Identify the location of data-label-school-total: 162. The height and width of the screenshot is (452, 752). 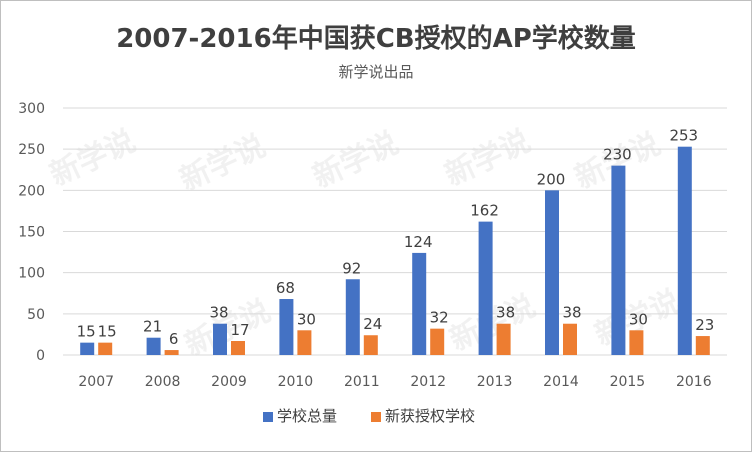
(484, 211).